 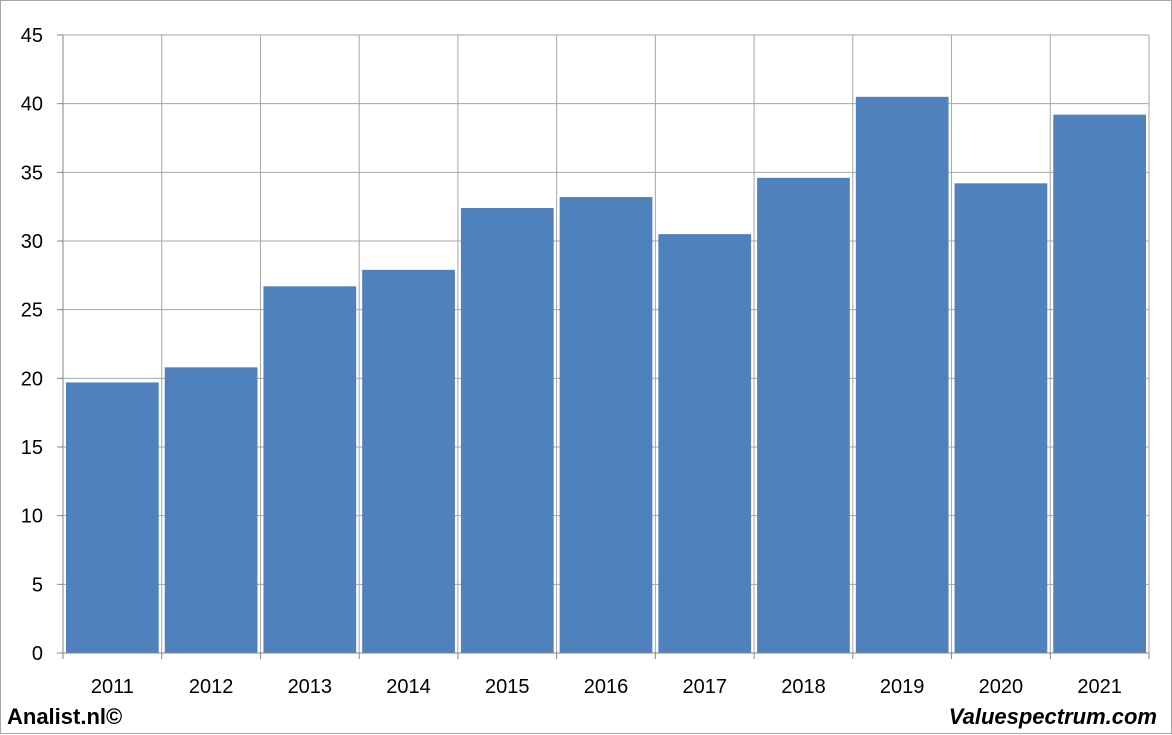 What do you see at coordinates (32, 242) in the screenshot?
I see `ytick-label-30: 30` at bounding box center [32, 242].